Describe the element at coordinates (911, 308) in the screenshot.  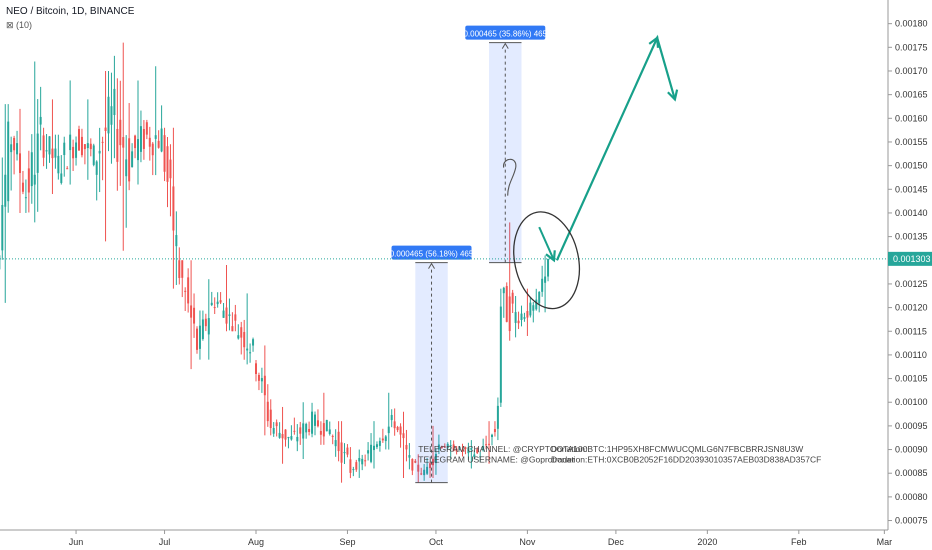
I see `price-tick-label: 0.00120` at that location.